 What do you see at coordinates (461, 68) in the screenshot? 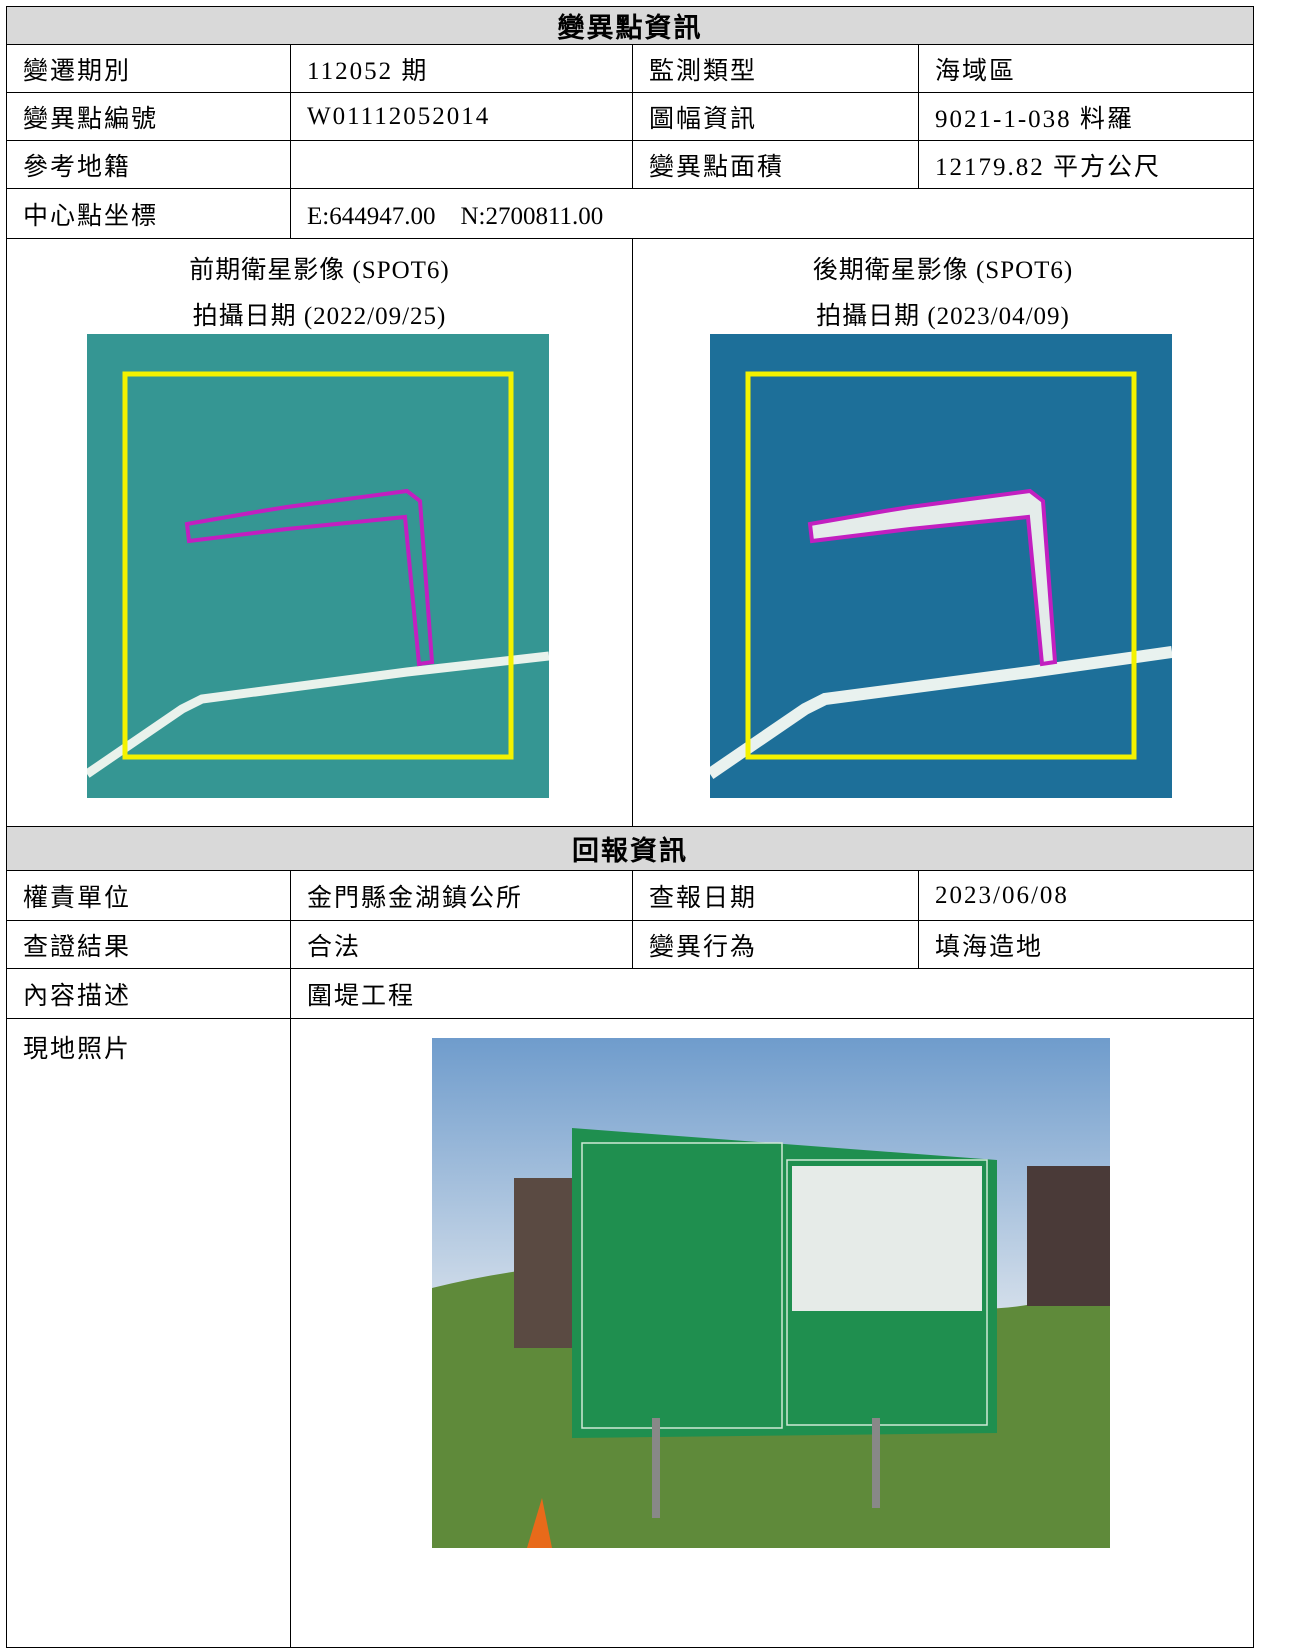
I see `value: 112052 期` at bounding box center [461, 68].